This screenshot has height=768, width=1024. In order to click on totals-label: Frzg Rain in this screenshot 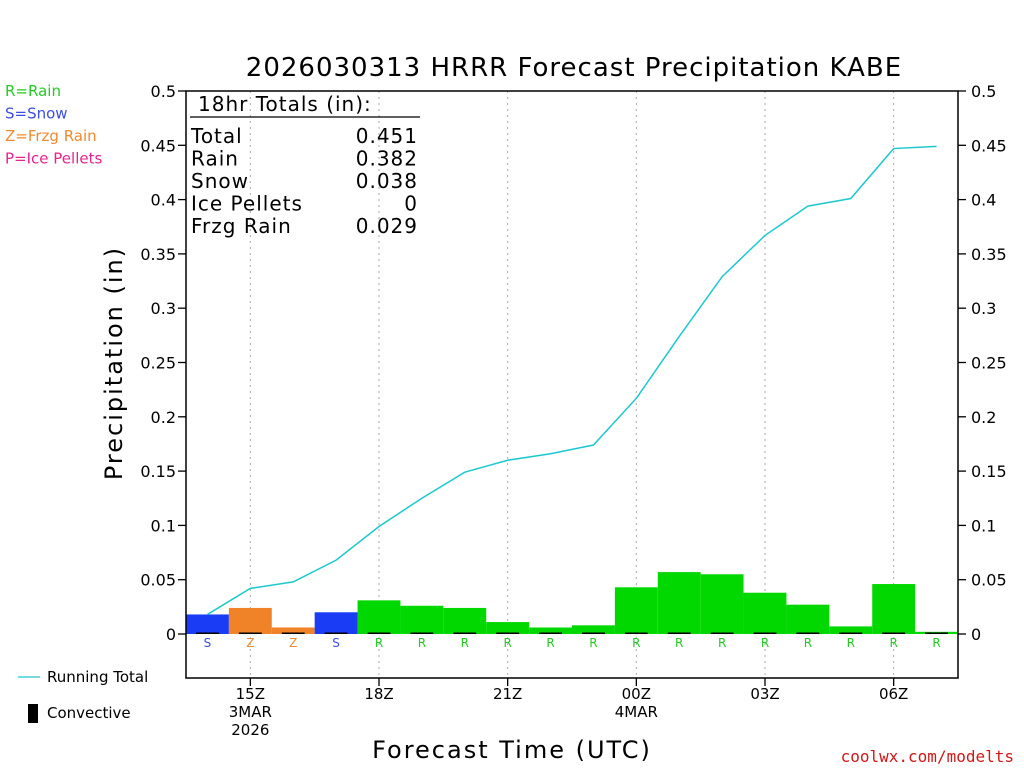, I will do `click(241, 226)`.